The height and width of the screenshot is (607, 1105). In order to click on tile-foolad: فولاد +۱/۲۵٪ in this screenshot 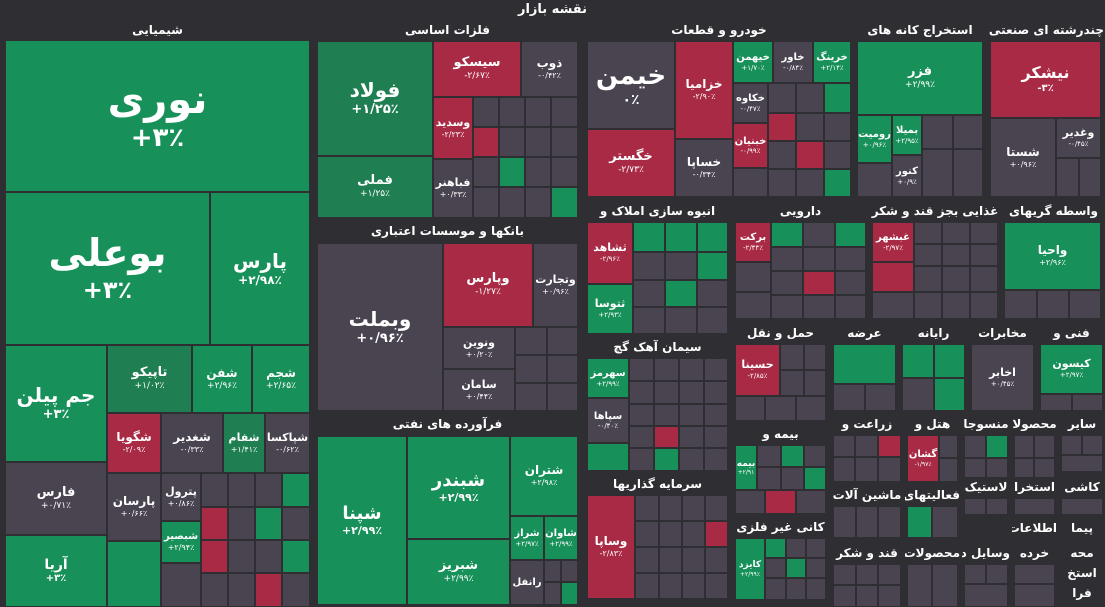, I will do `click(375, 98)`.